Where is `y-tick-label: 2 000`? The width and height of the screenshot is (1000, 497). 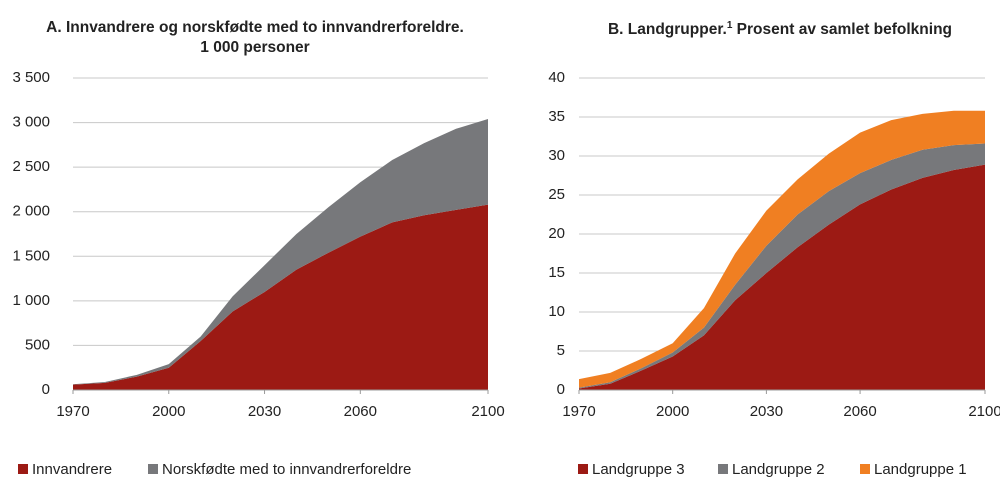
y-tick-label: 2 000 is located at coordinates (31, 211).